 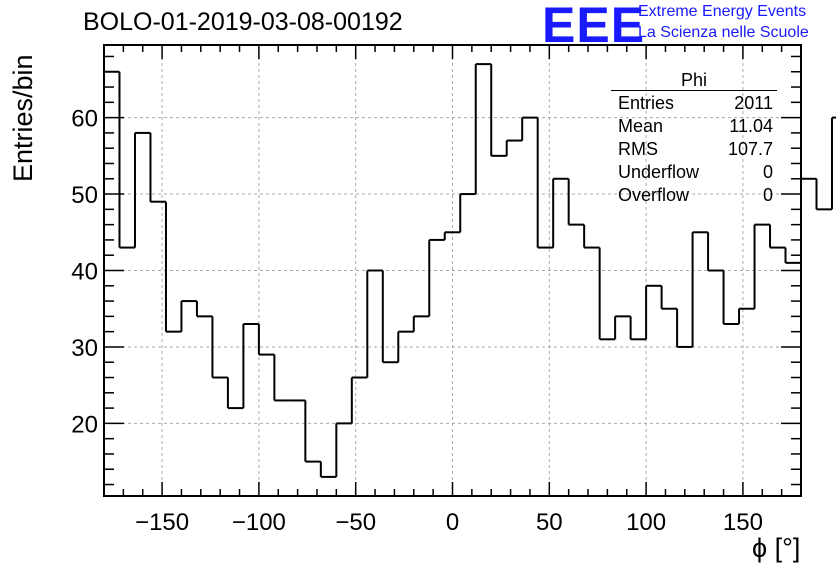 What do you see at coordinates (84, 272) in the screenshot?
I see `y-tick-label: 40` at bounding box center [84, 272].